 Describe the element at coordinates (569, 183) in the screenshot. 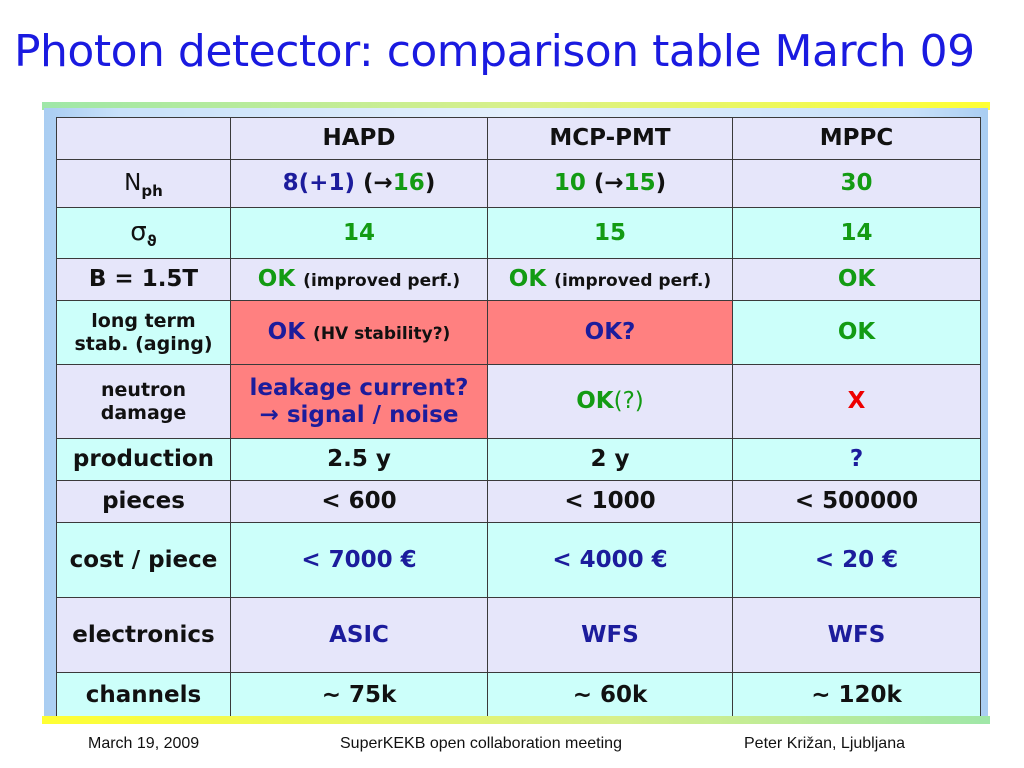

I see `nph-mcp-value: 10` at that location.